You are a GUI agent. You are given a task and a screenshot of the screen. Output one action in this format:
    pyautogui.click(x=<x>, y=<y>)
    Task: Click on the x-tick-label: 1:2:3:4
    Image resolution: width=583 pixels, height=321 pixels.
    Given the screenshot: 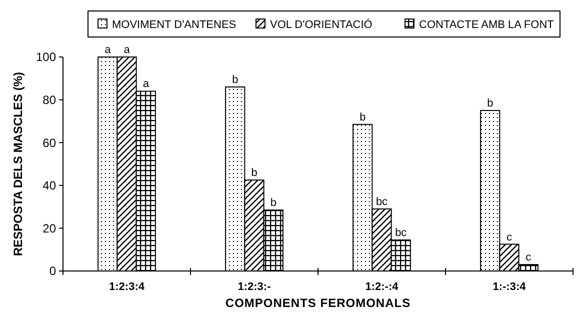 What is the action you would take?
    pyautogui.click(x=127, y=287)
    